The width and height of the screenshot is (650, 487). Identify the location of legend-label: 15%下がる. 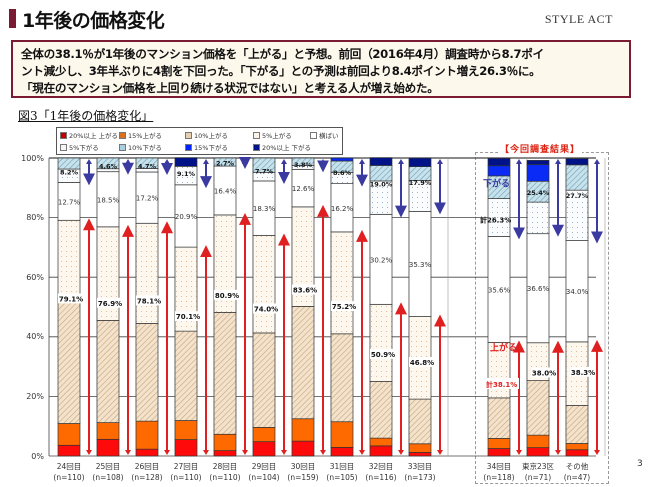
(211, 148).